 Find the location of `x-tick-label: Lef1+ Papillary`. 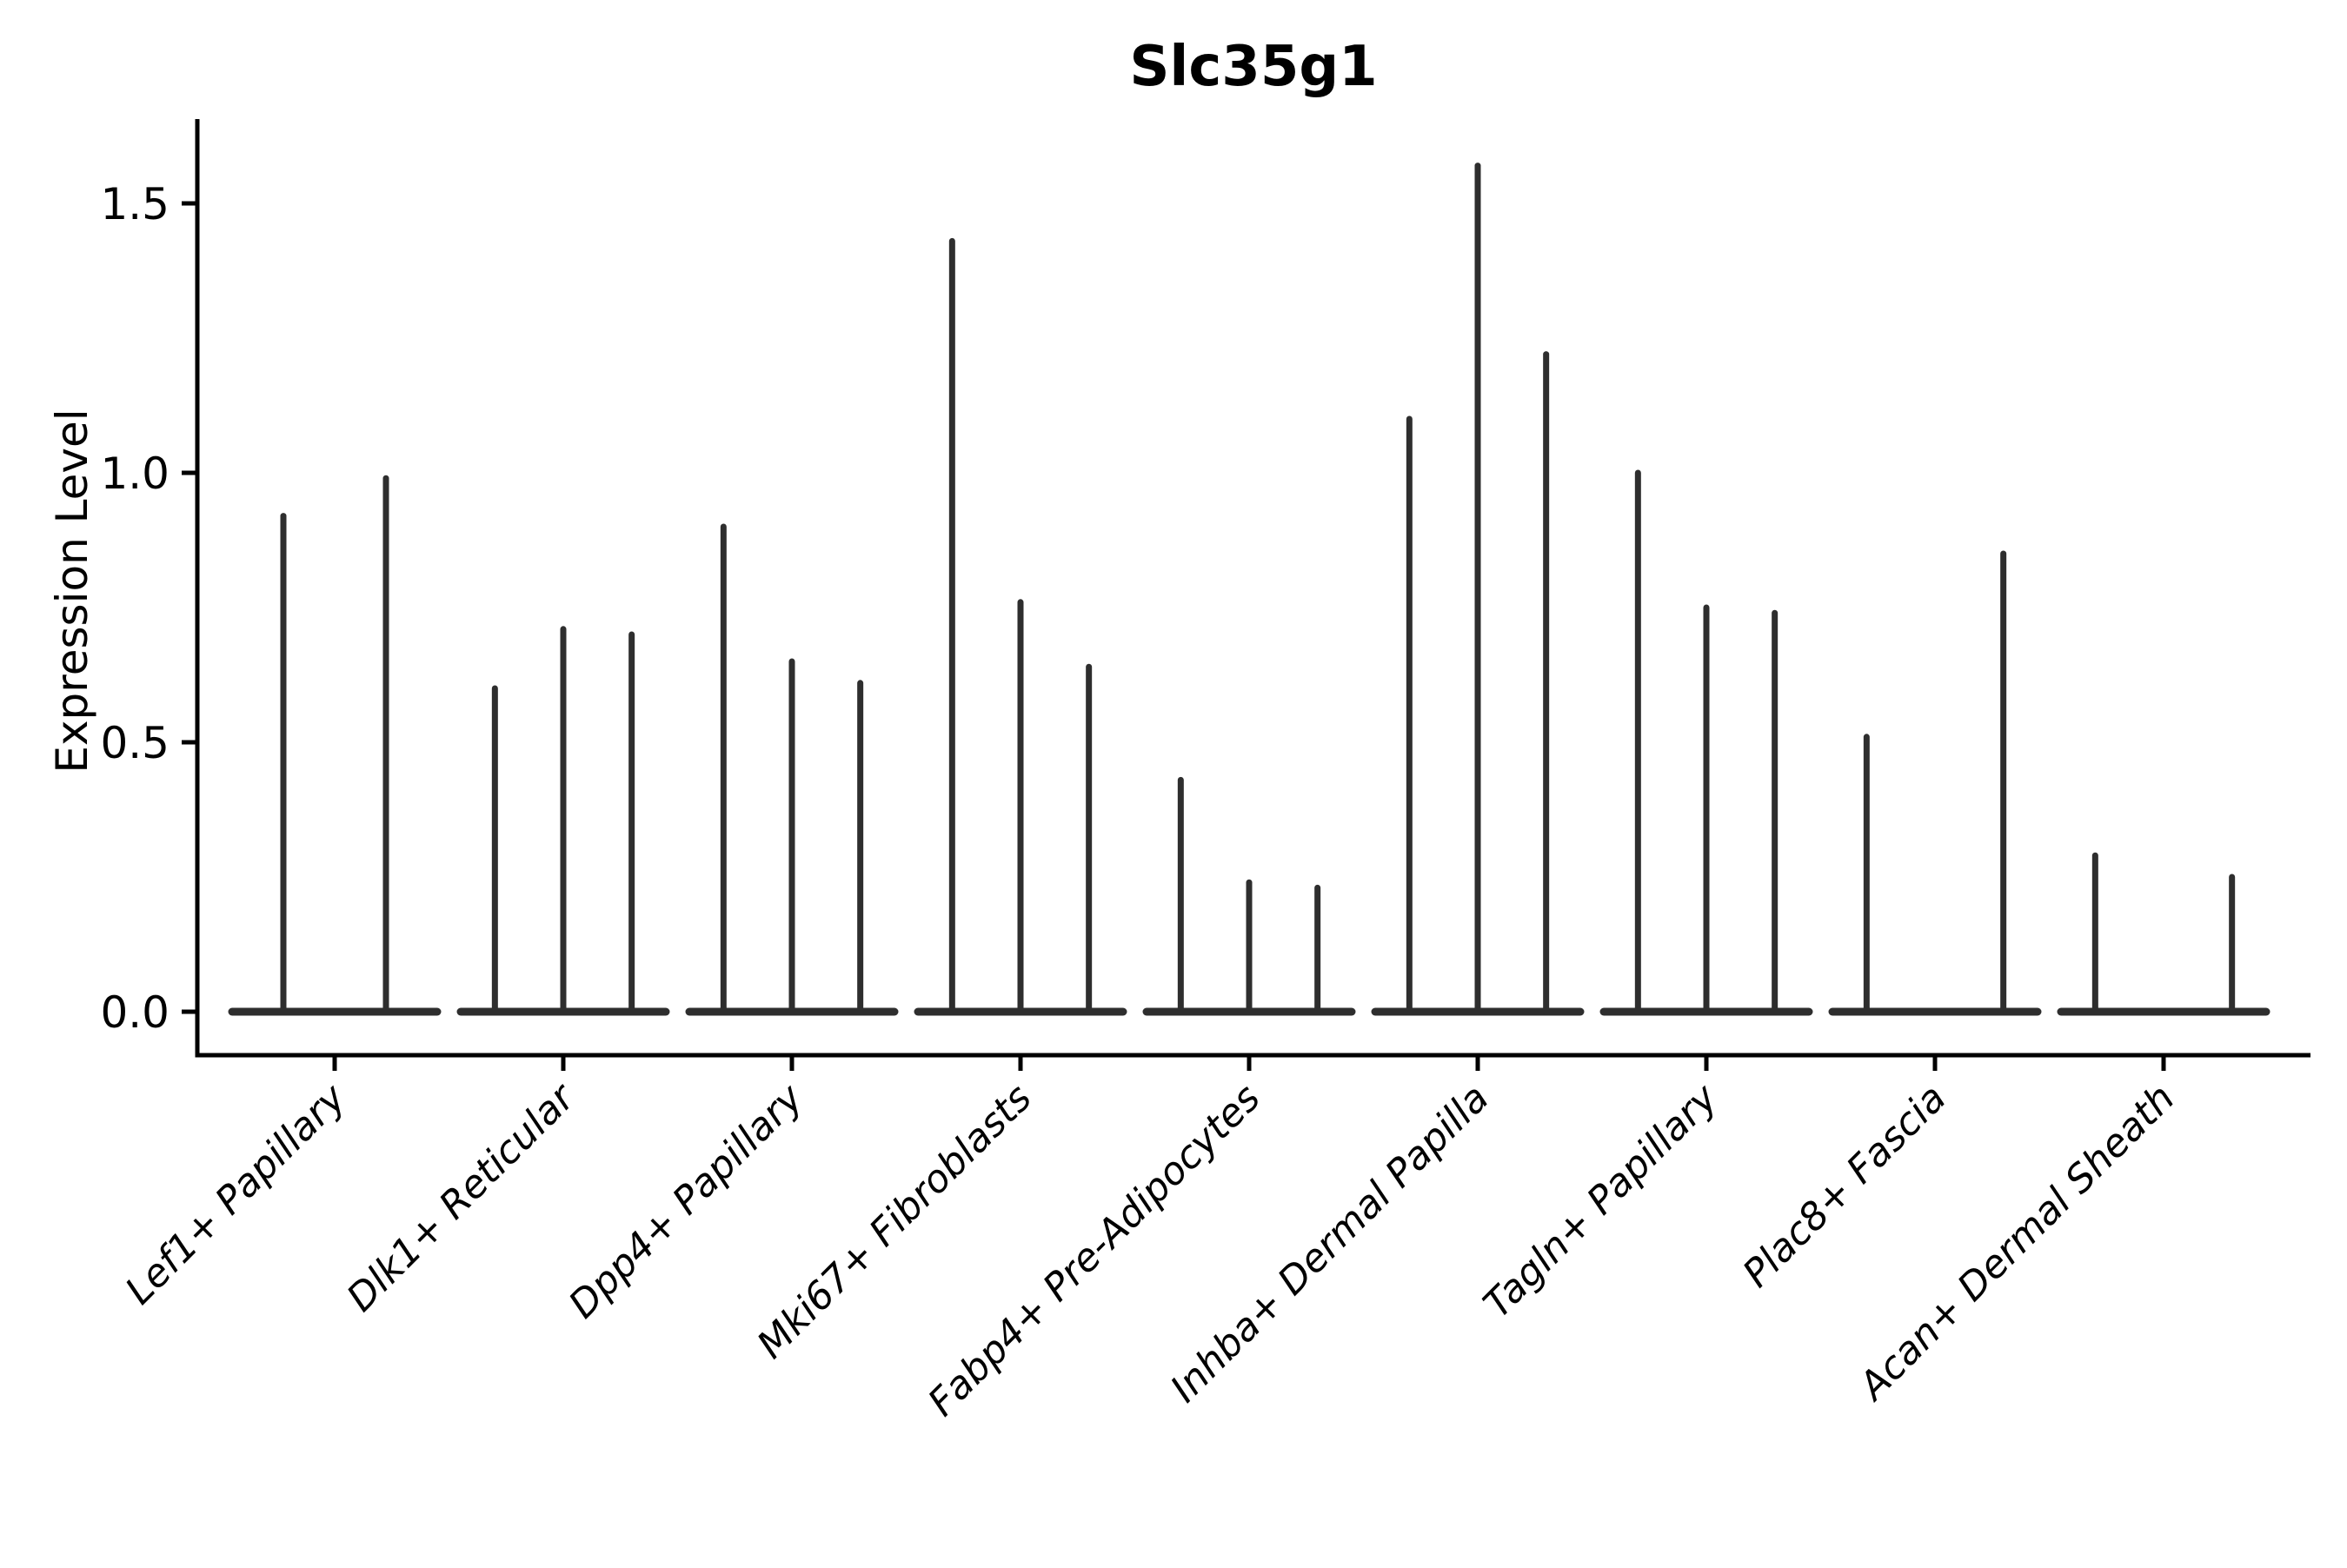

x-tick-label: Lef1+ Papillary is located at coordinates (237, 1194).